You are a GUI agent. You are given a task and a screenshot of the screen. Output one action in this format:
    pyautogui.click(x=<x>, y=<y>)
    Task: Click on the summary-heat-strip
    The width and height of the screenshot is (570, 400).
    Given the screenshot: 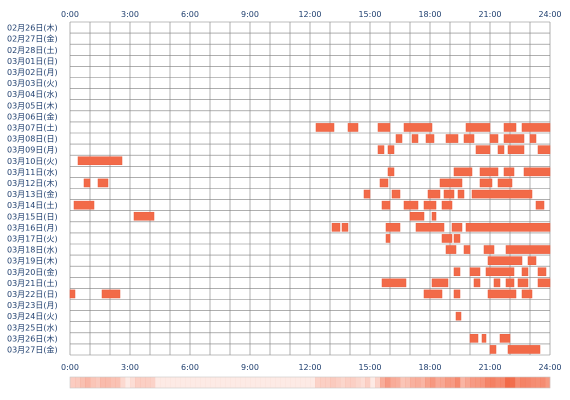 What is the action you would take?
    pyautogui.click(x=310, y=382)
    